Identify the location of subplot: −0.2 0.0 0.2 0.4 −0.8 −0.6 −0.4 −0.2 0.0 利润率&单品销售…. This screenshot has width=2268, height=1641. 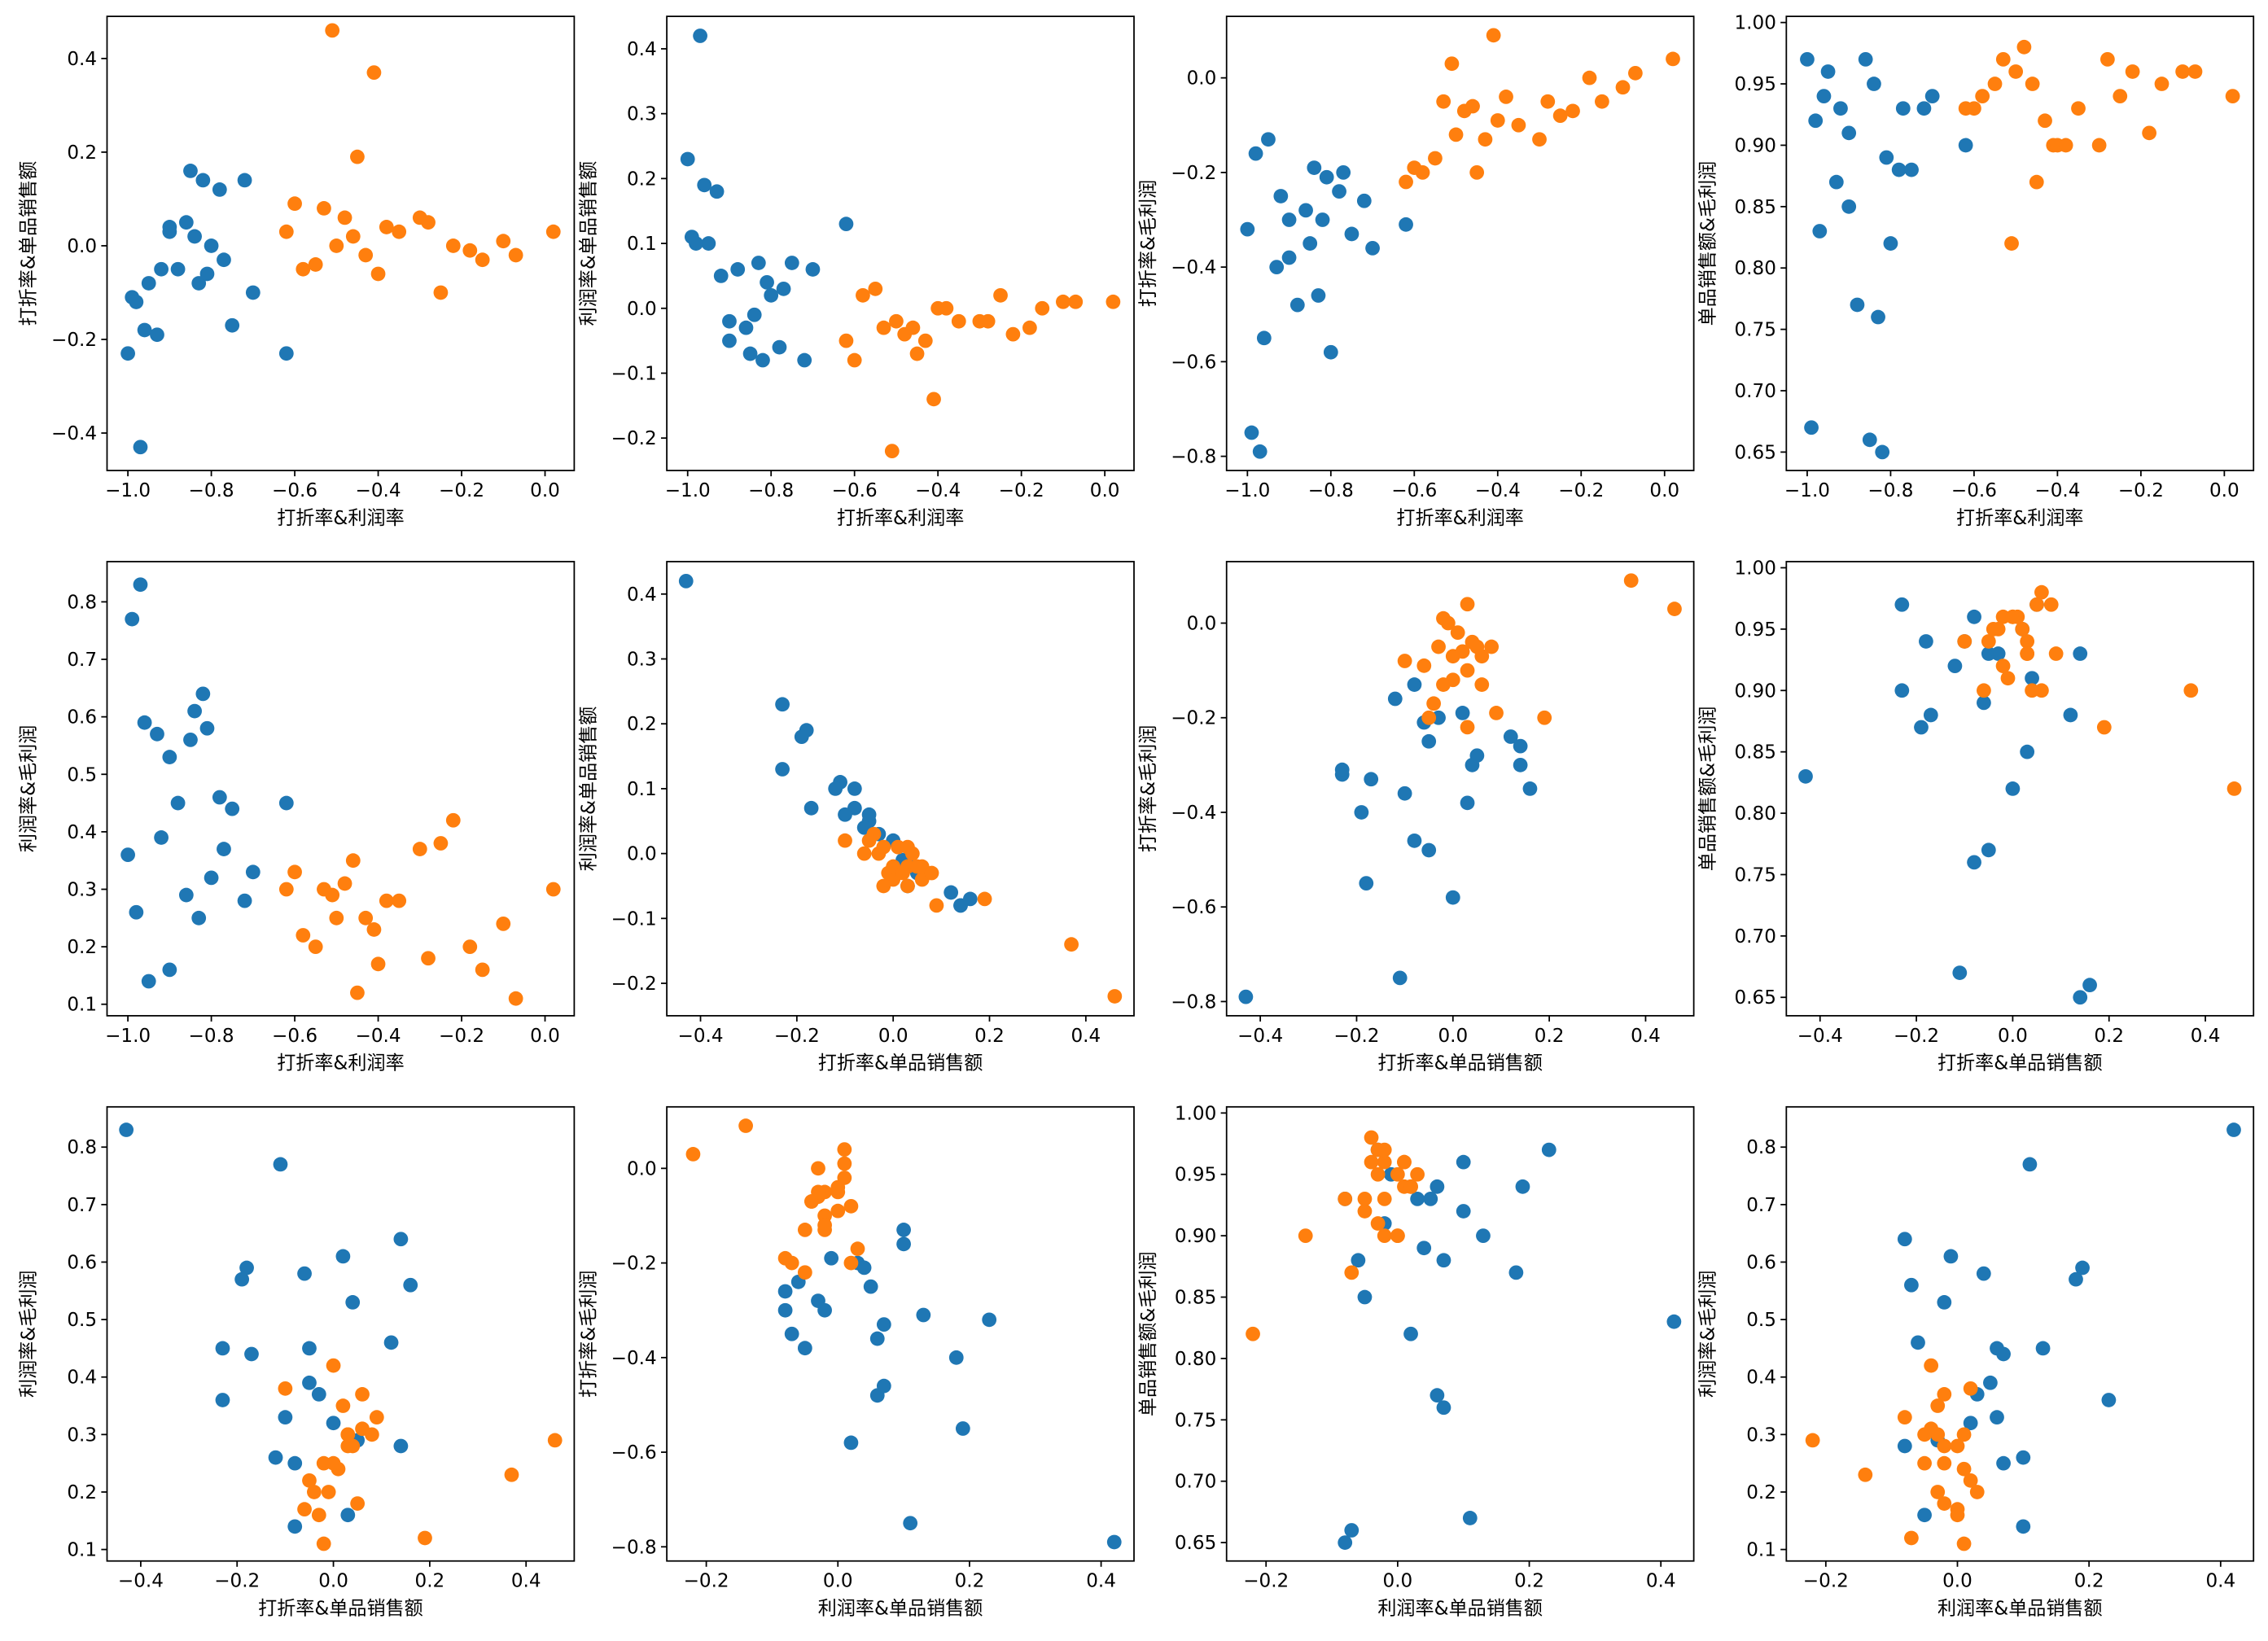
(856, 1362).